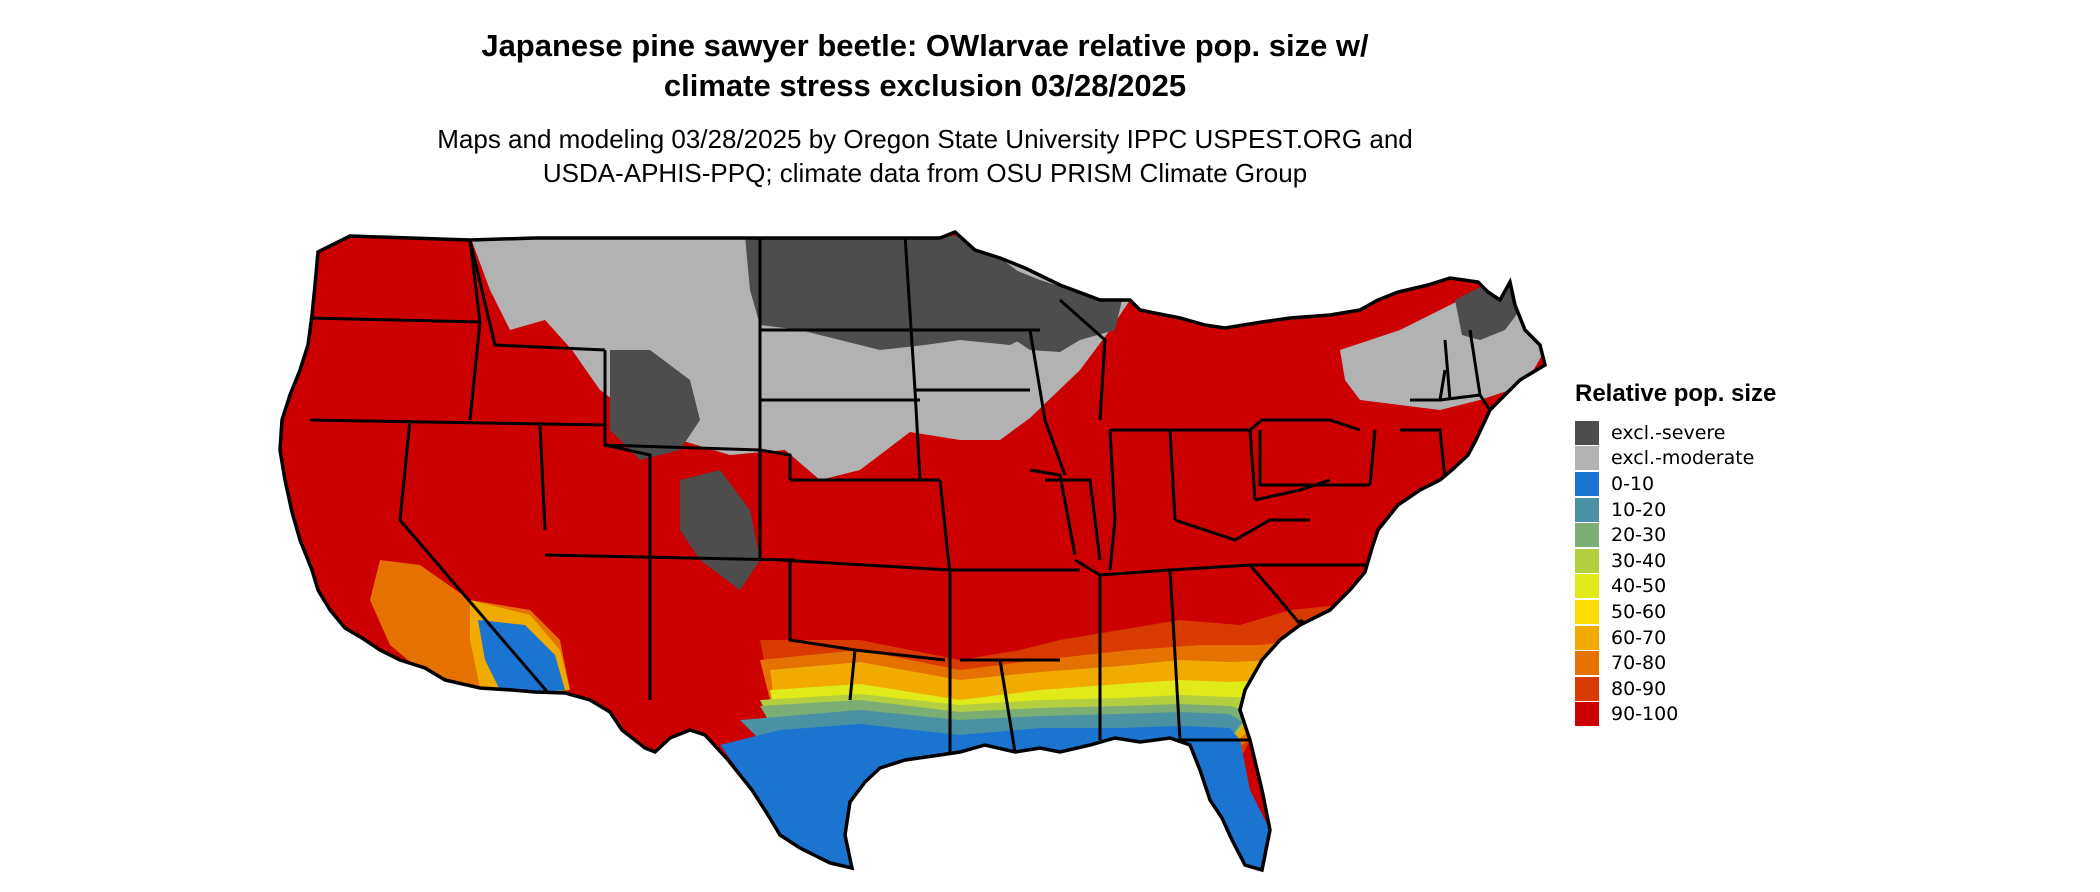  I want to click on legend-item: 50-60, so click(1675, 612).